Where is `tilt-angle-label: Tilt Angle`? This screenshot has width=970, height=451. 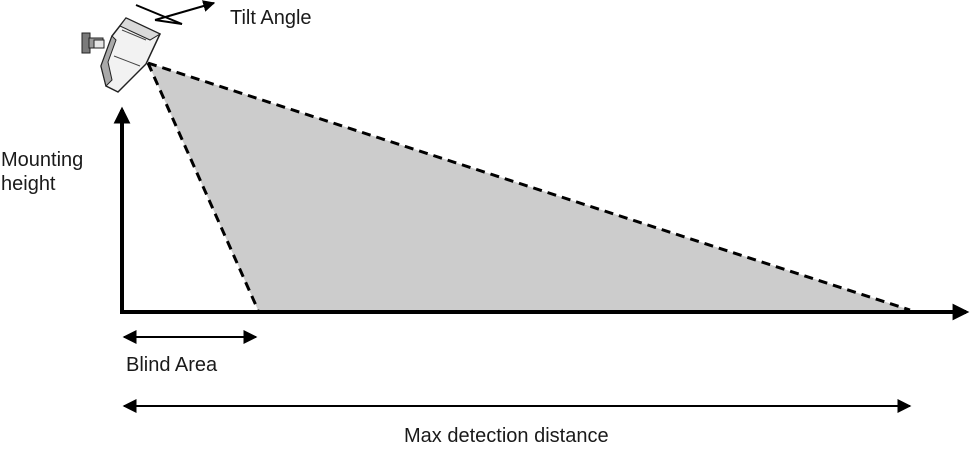
tilt-angle-label: Tilt Angle is located at coordinates (271, 18).